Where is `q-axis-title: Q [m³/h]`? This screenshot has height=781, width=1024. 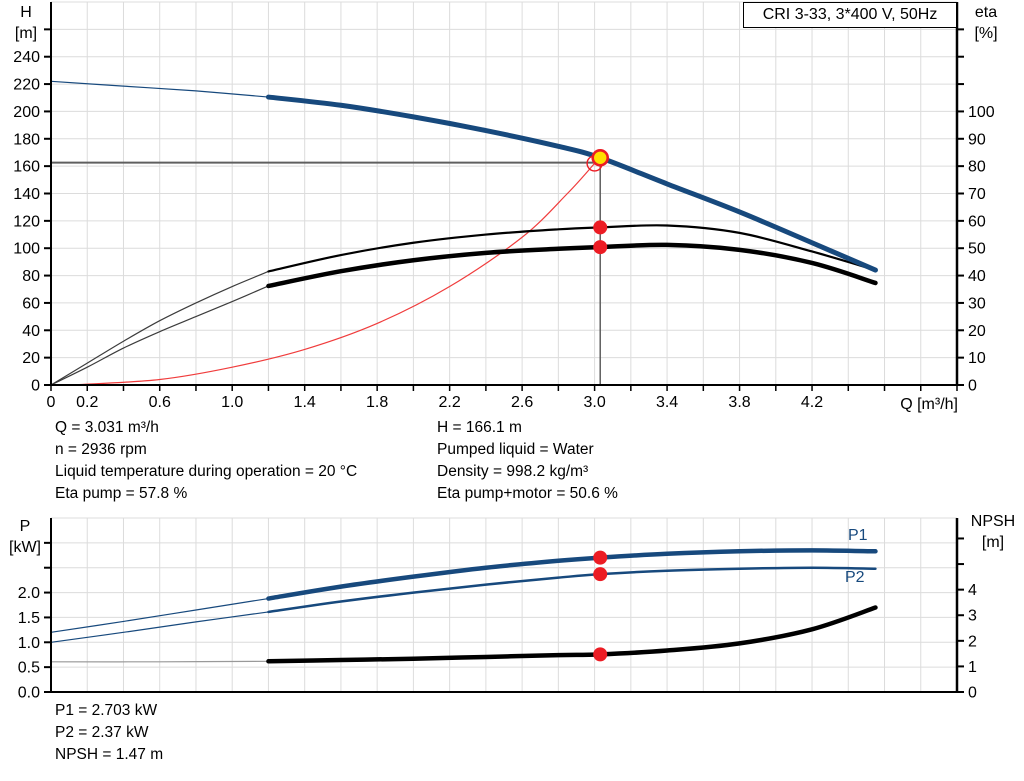
q-axis-title: Q [m³/h] is located at coordinates (929, 404).